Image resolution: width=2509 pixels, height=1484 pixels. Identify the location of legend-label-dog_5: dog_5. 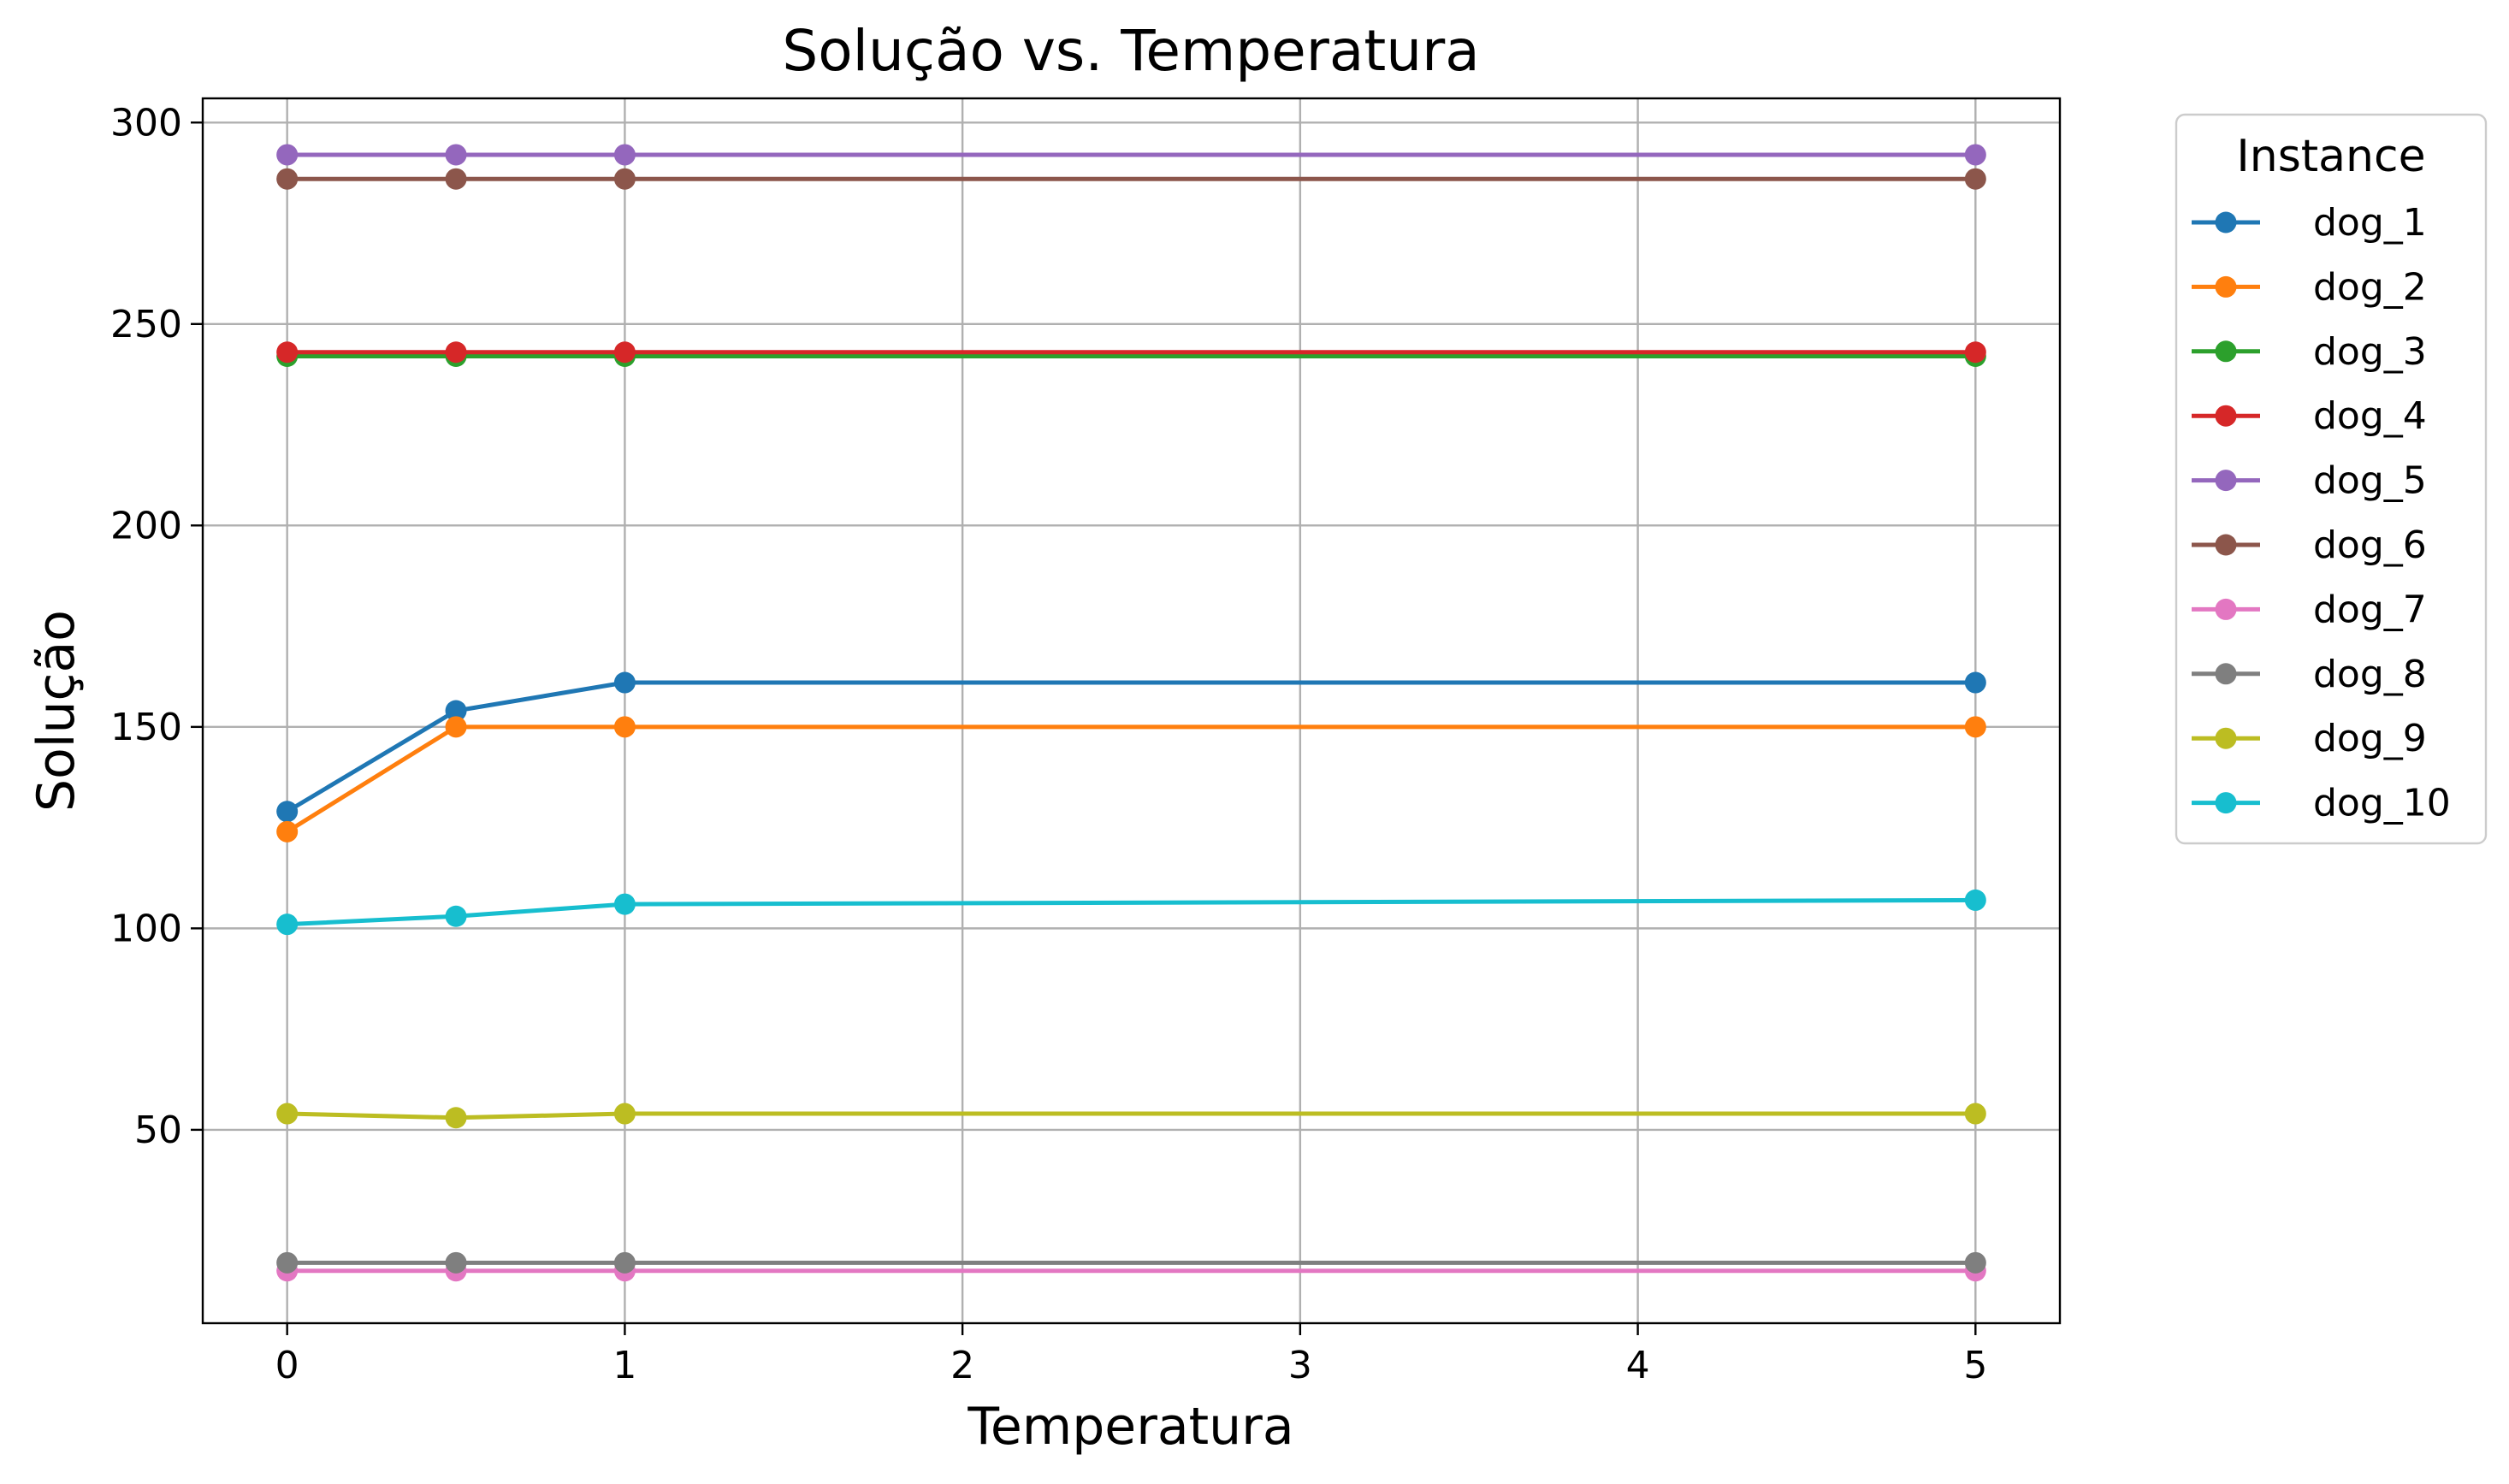
(2370, 481).